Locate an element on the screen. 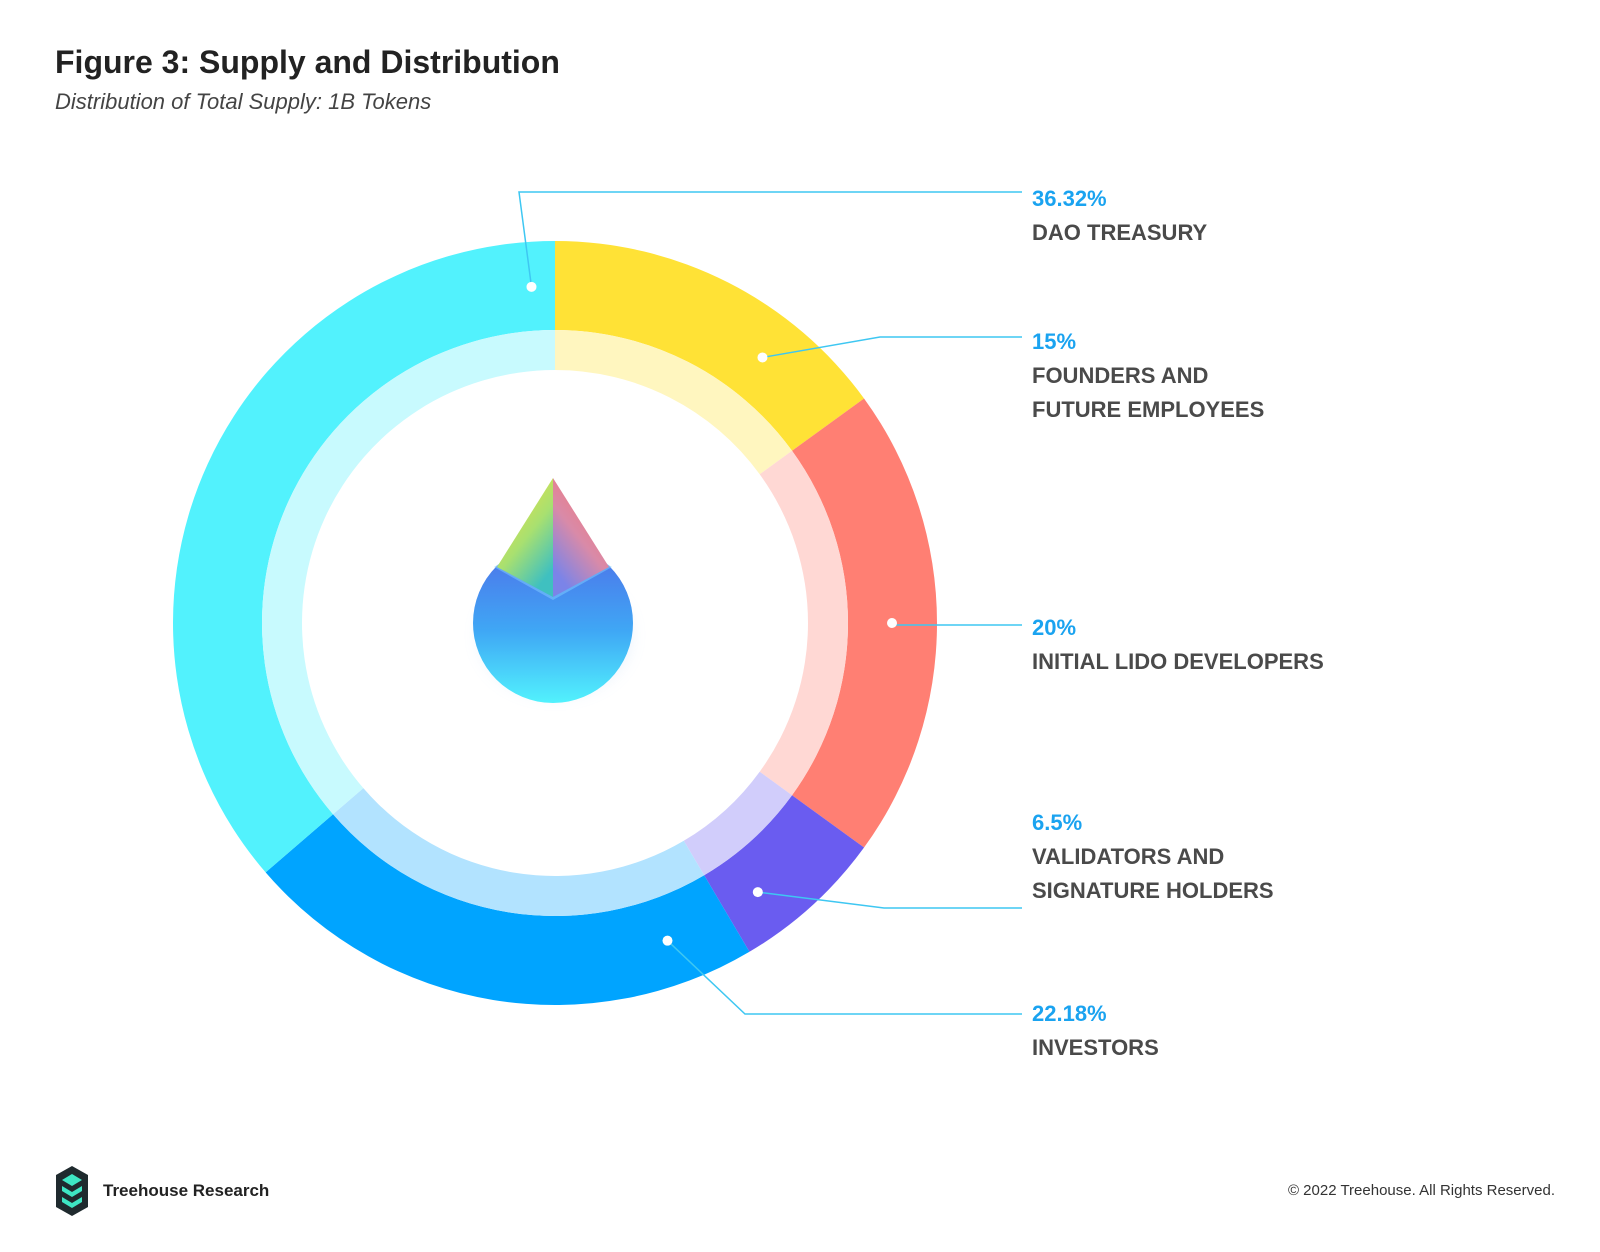 This screenshot has width=1600, height=1252. slice-category-label: INITIAL LIDO DEVELOPERS is located at coordinates (1178, 661).